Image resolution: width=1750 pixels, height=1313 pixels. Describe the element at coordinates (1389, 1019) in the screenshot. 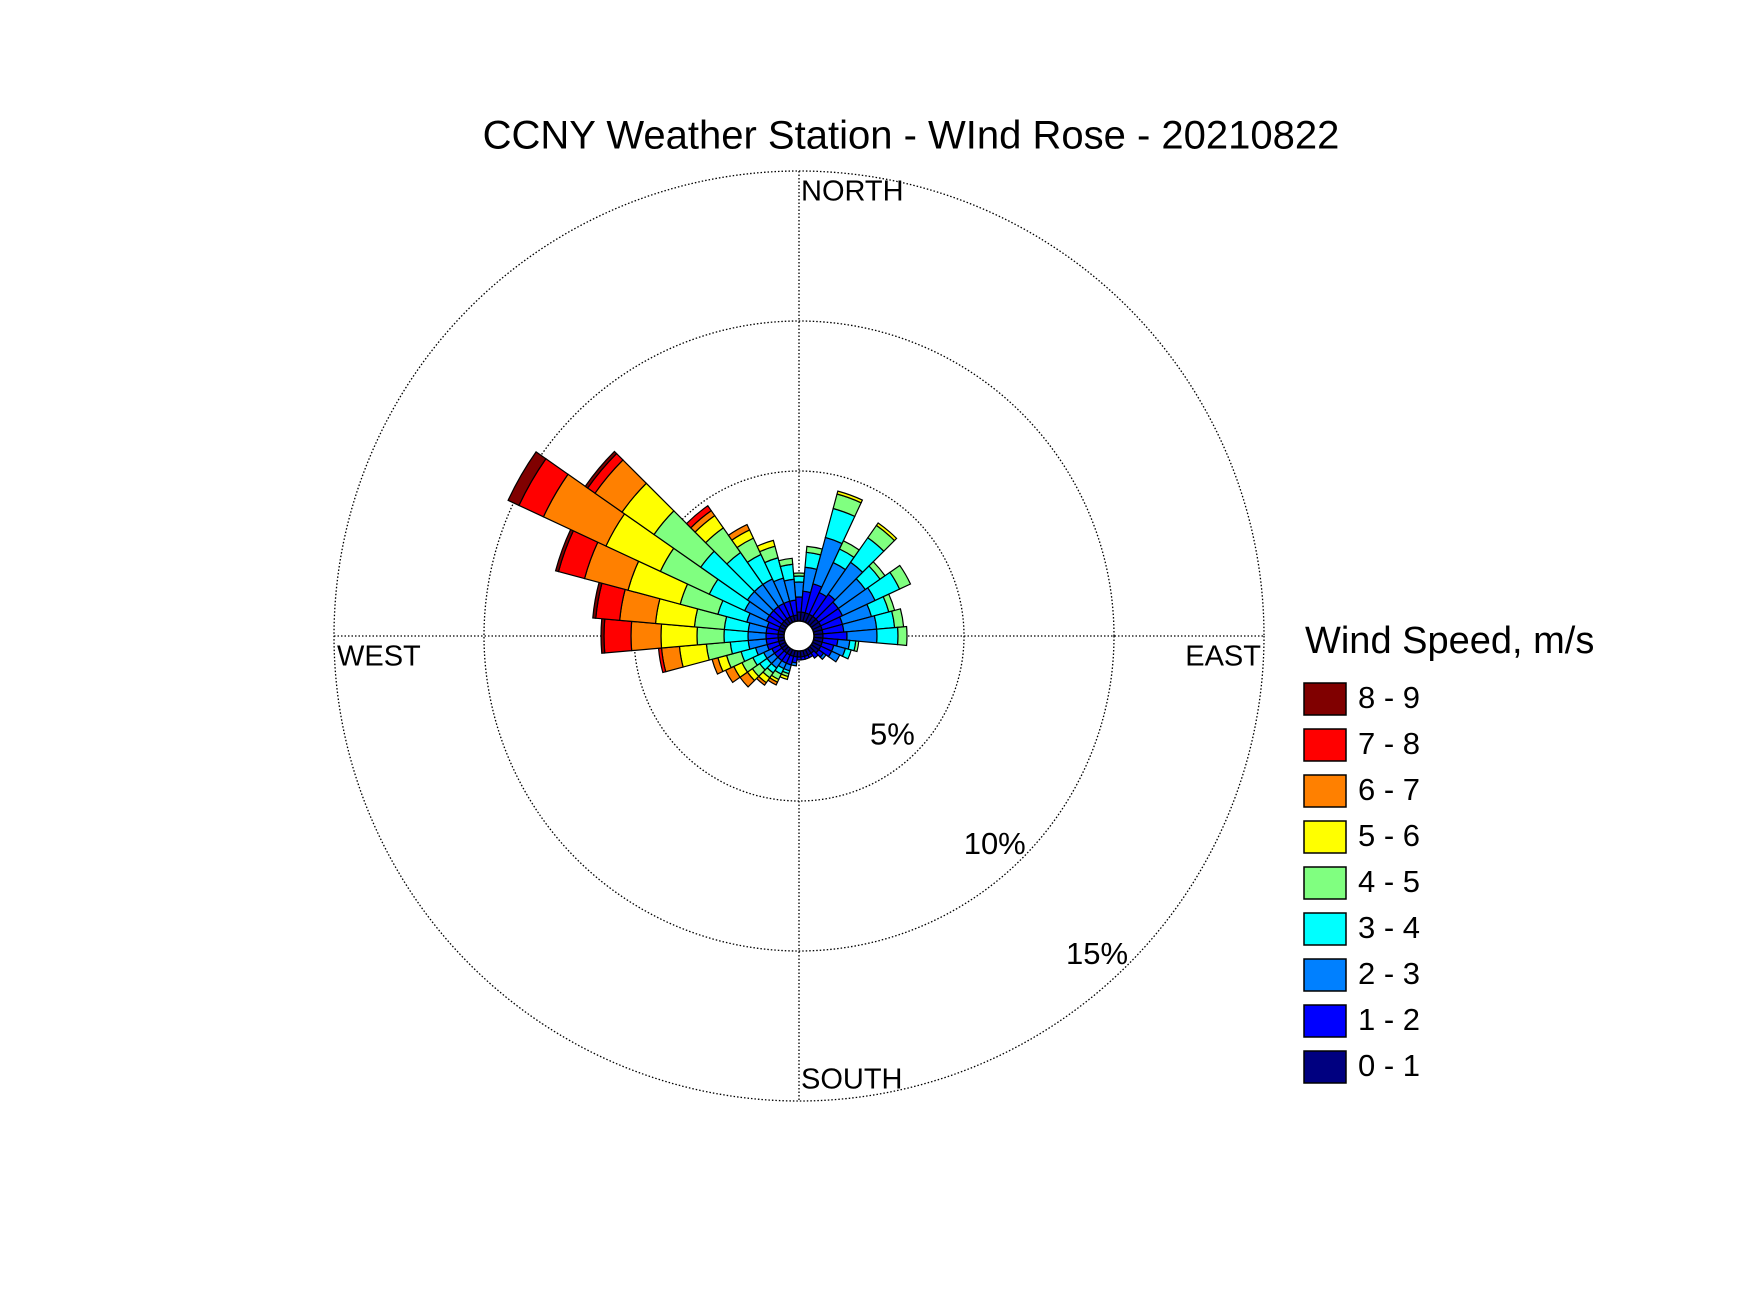

I see `legend-label: 1 - 2` at that location.